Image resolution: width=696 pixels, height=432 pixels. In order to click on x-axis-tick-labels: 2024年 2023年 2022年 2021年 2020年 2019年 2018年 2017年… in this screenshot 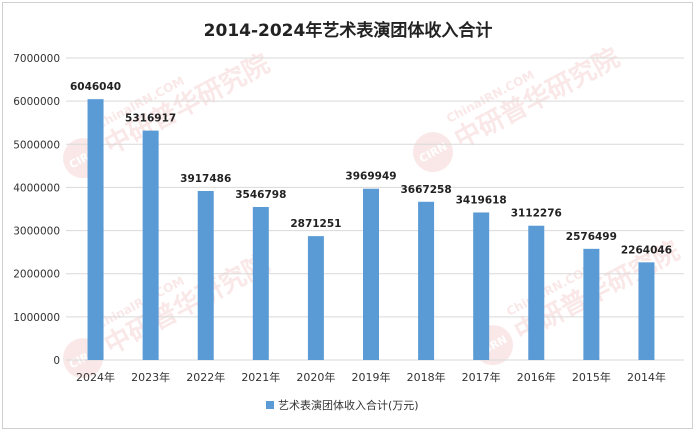, I will do `click(371, 377)`.